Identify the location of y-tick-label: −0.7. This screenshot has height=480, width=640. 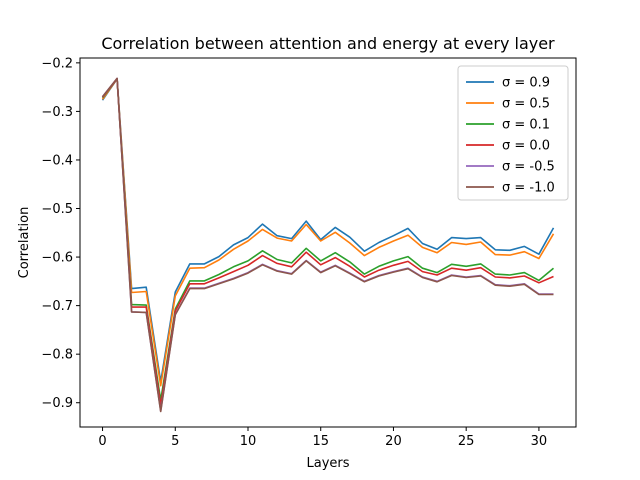
(57, 306).